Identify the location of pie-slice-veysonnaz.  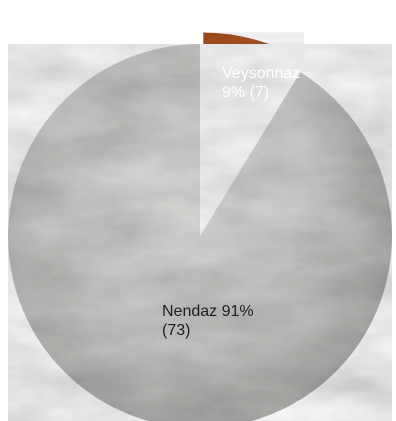
(253, 128).